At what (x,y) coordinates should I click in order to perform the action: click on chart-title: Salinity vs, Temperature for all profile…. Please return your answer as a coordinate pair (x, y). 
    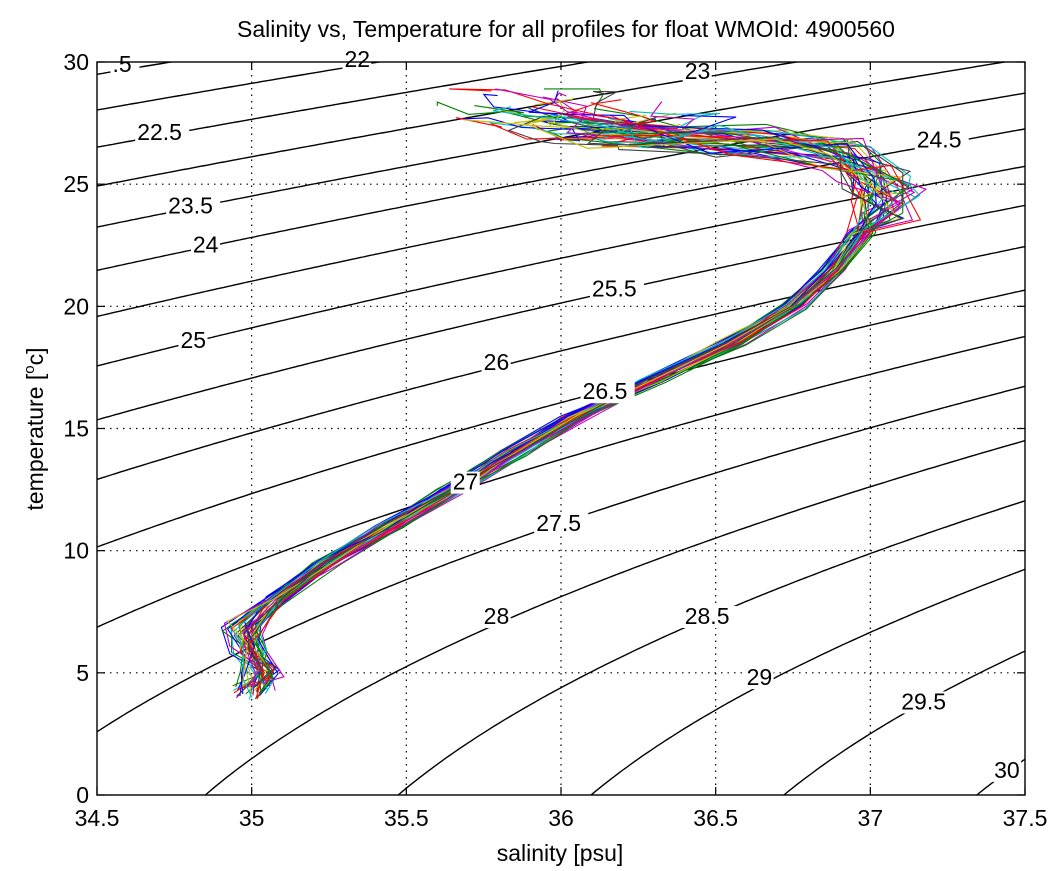
    Looking at the image, I should click on (566, 29).